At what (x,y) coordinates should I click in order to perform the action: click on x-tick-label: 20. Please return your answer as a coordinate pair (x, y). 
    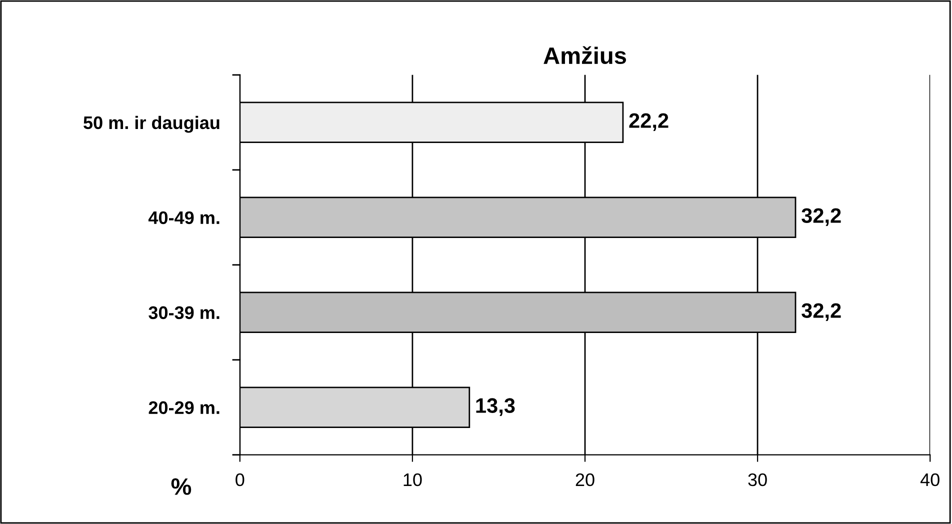
    Looking at the image, I should click on (585, 479).